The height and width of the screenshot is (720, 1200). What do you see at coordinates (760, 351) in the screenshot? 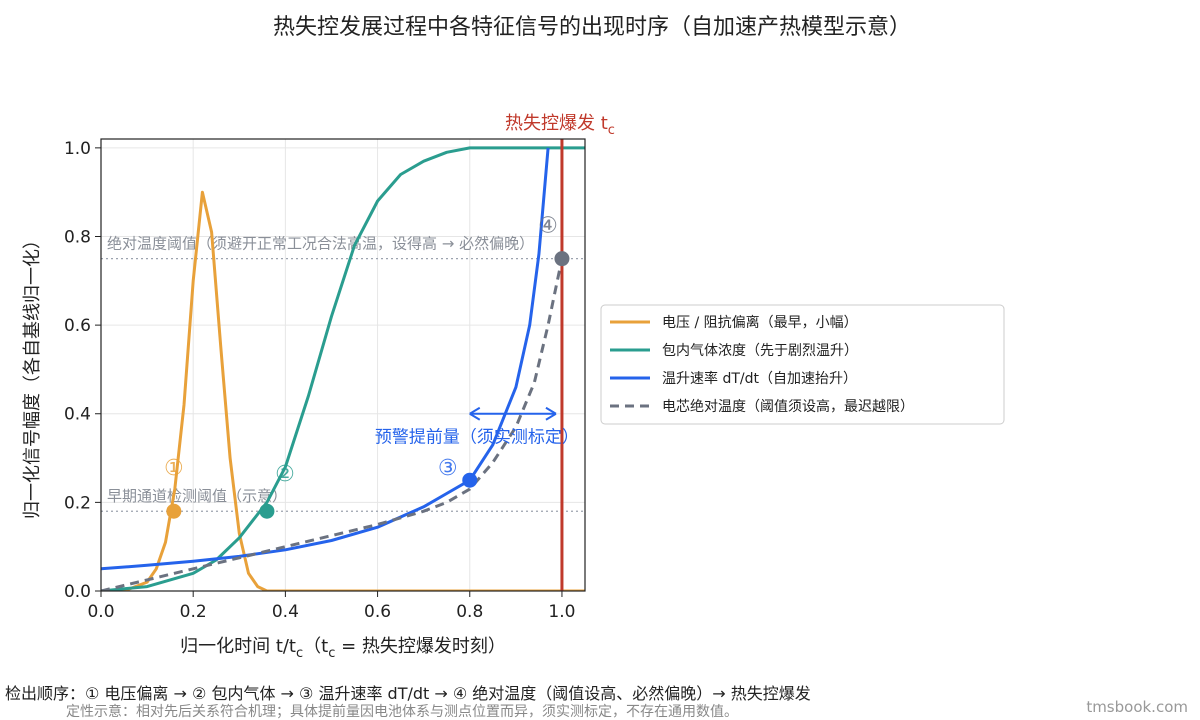
I see `legend-label-gas: 包内气体浓度（先于剧烈温升）` at bounding box center [760, 351].